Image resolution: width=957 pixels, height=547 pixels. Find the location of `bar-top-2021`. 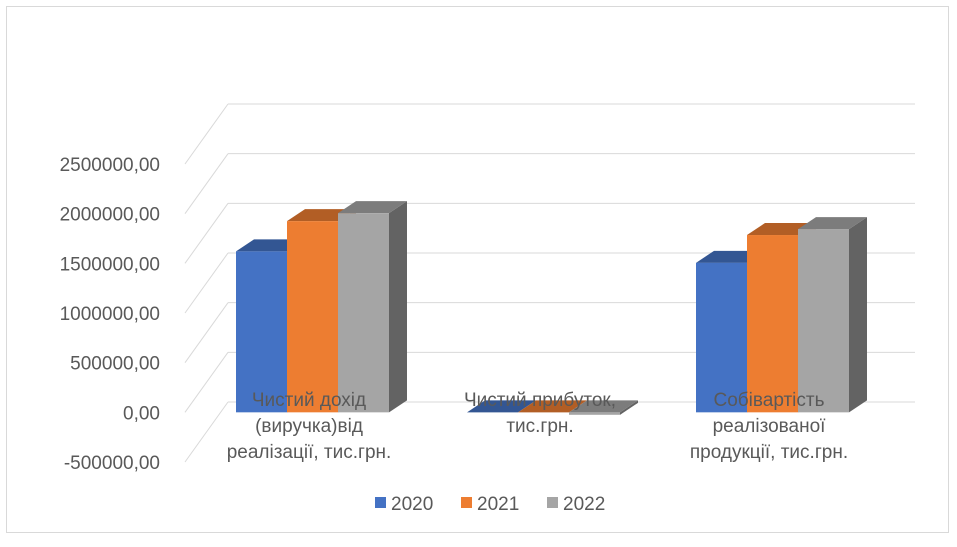

bar-top-2021 is located at coordinates (552, 406).